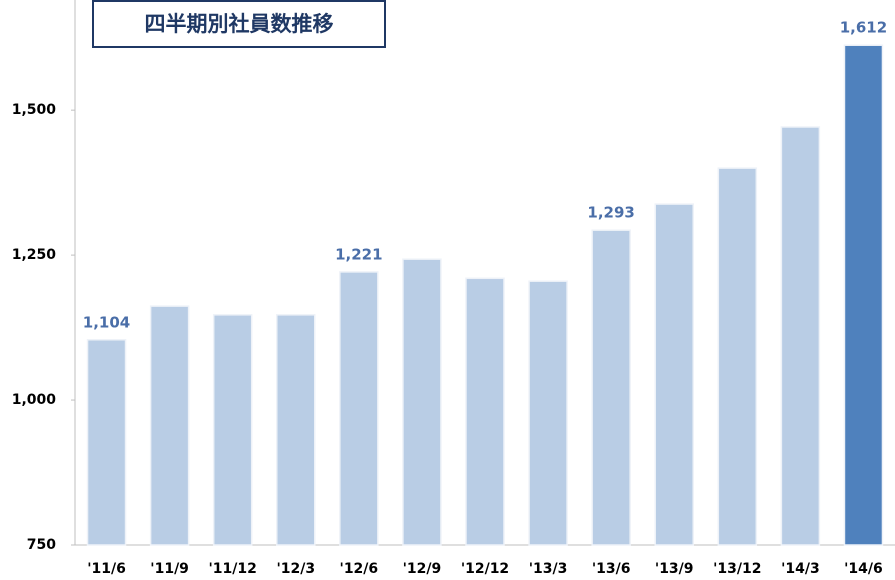 The width and height of the screenshot is (895, 580). Describe the element at coordinates (295, 569) in the screenshot. I see `x-tick-label: '12/3` at that location.